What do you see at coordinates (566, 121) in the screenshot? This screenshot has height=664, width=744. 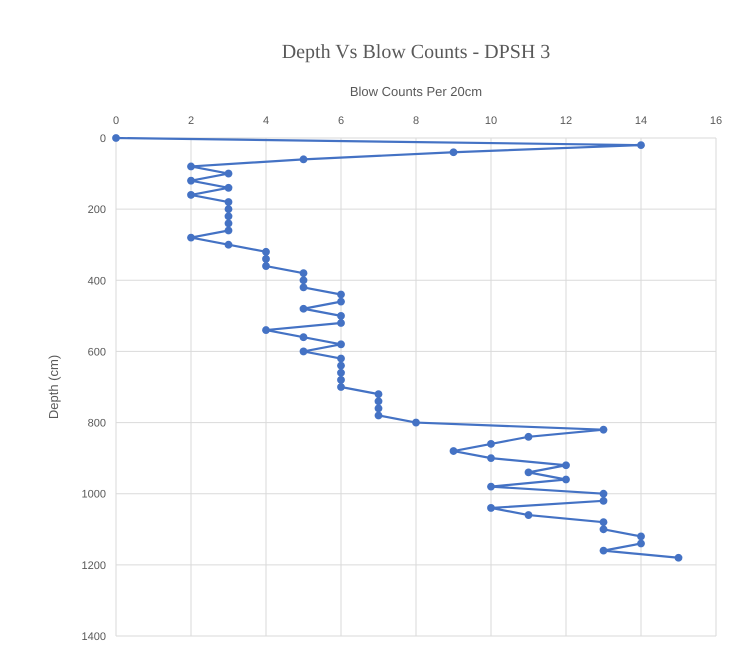 I see `x-tick-label: 12` at bounding box center [566, 121].